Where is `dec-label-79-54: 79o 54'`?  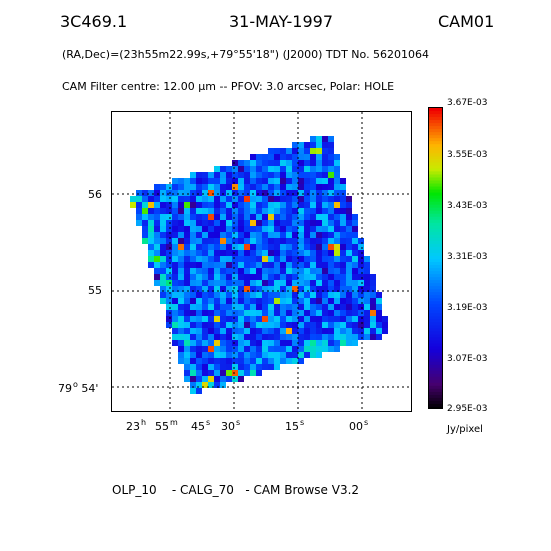
dec-label-79-54: 79o 54' is located at coordinates (78, 387).